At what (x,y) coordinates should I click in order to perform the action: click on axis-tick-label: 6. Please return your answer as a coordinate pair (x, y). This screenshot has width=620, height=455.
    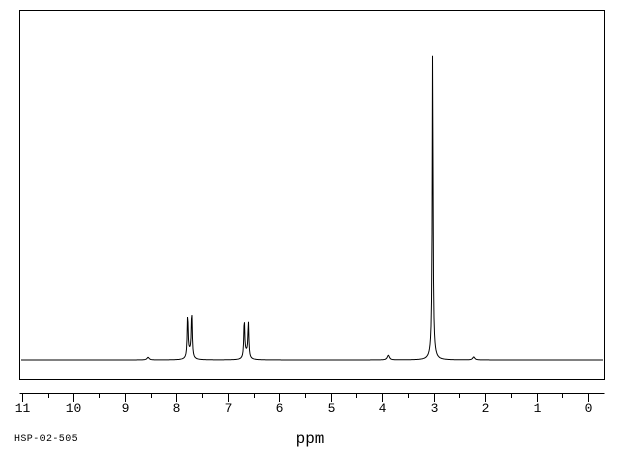
    Looking at the image, I should click on (280, 408).